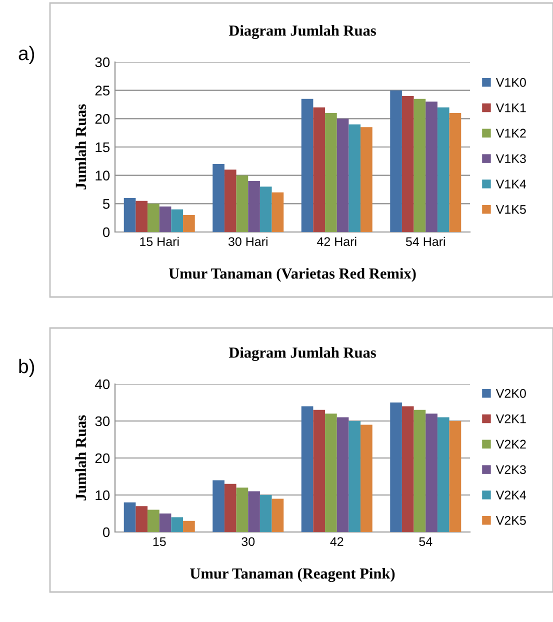  What do you see at coordinates (159, 241) in the screenshot?
I see `x-tick-label: 15 Hari` at bounding box center [159, 241].